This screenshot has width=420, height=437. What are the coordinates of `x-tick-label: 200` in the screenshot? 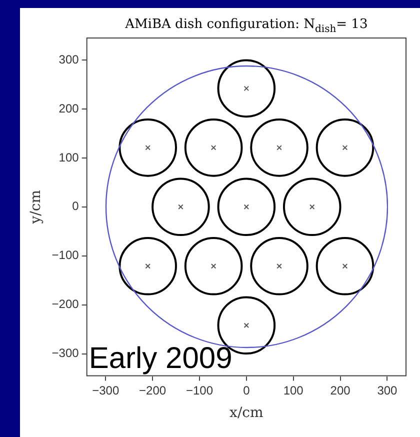 It's located at (340, 390).